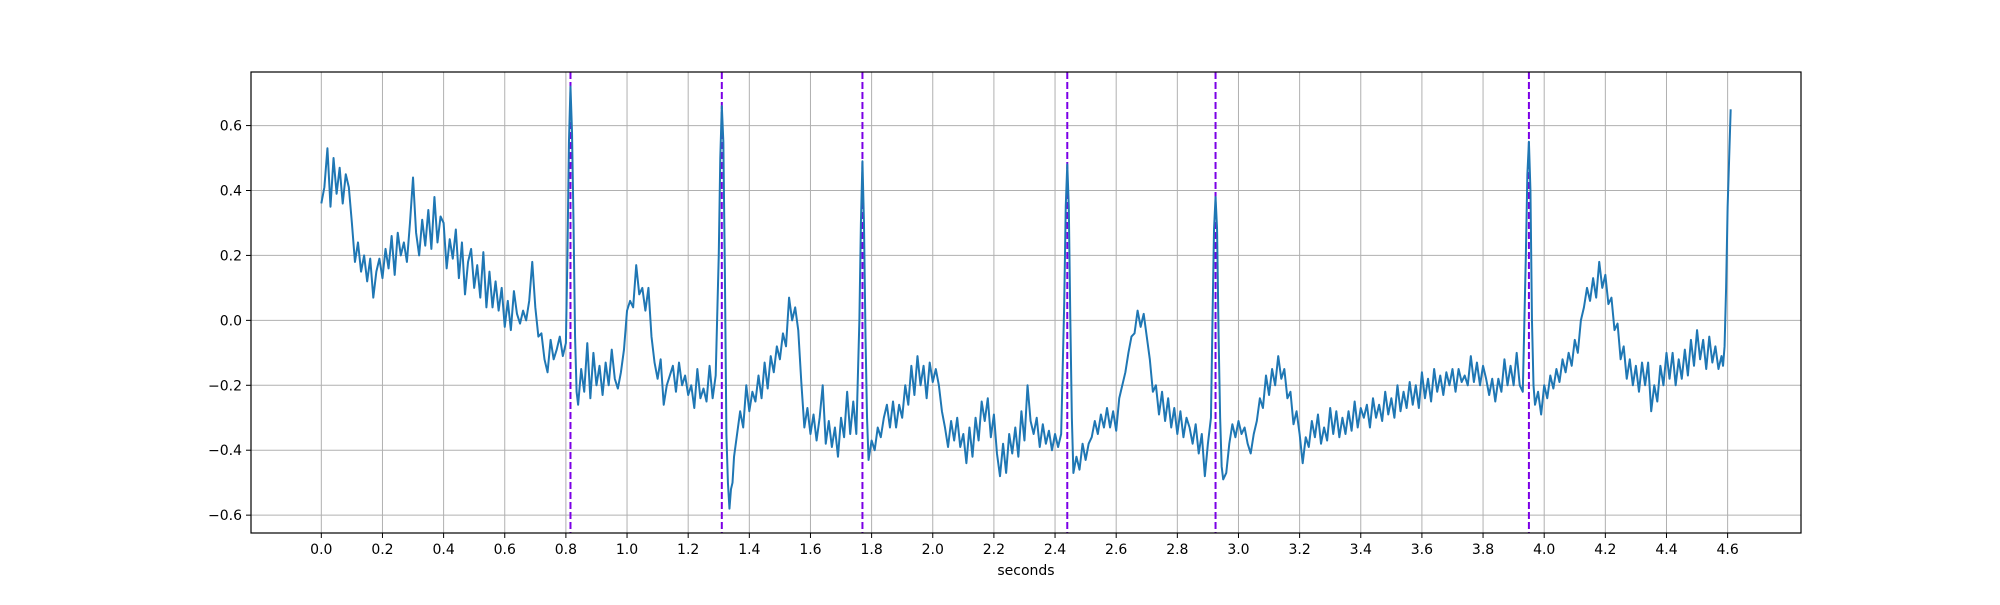 The width and height of the screenshot is (2000, 605). What do you see at coordinates (1605, 550) in the screenshot?
I see `x-tick-label: 4.2` at bounding box center [1605, 550].